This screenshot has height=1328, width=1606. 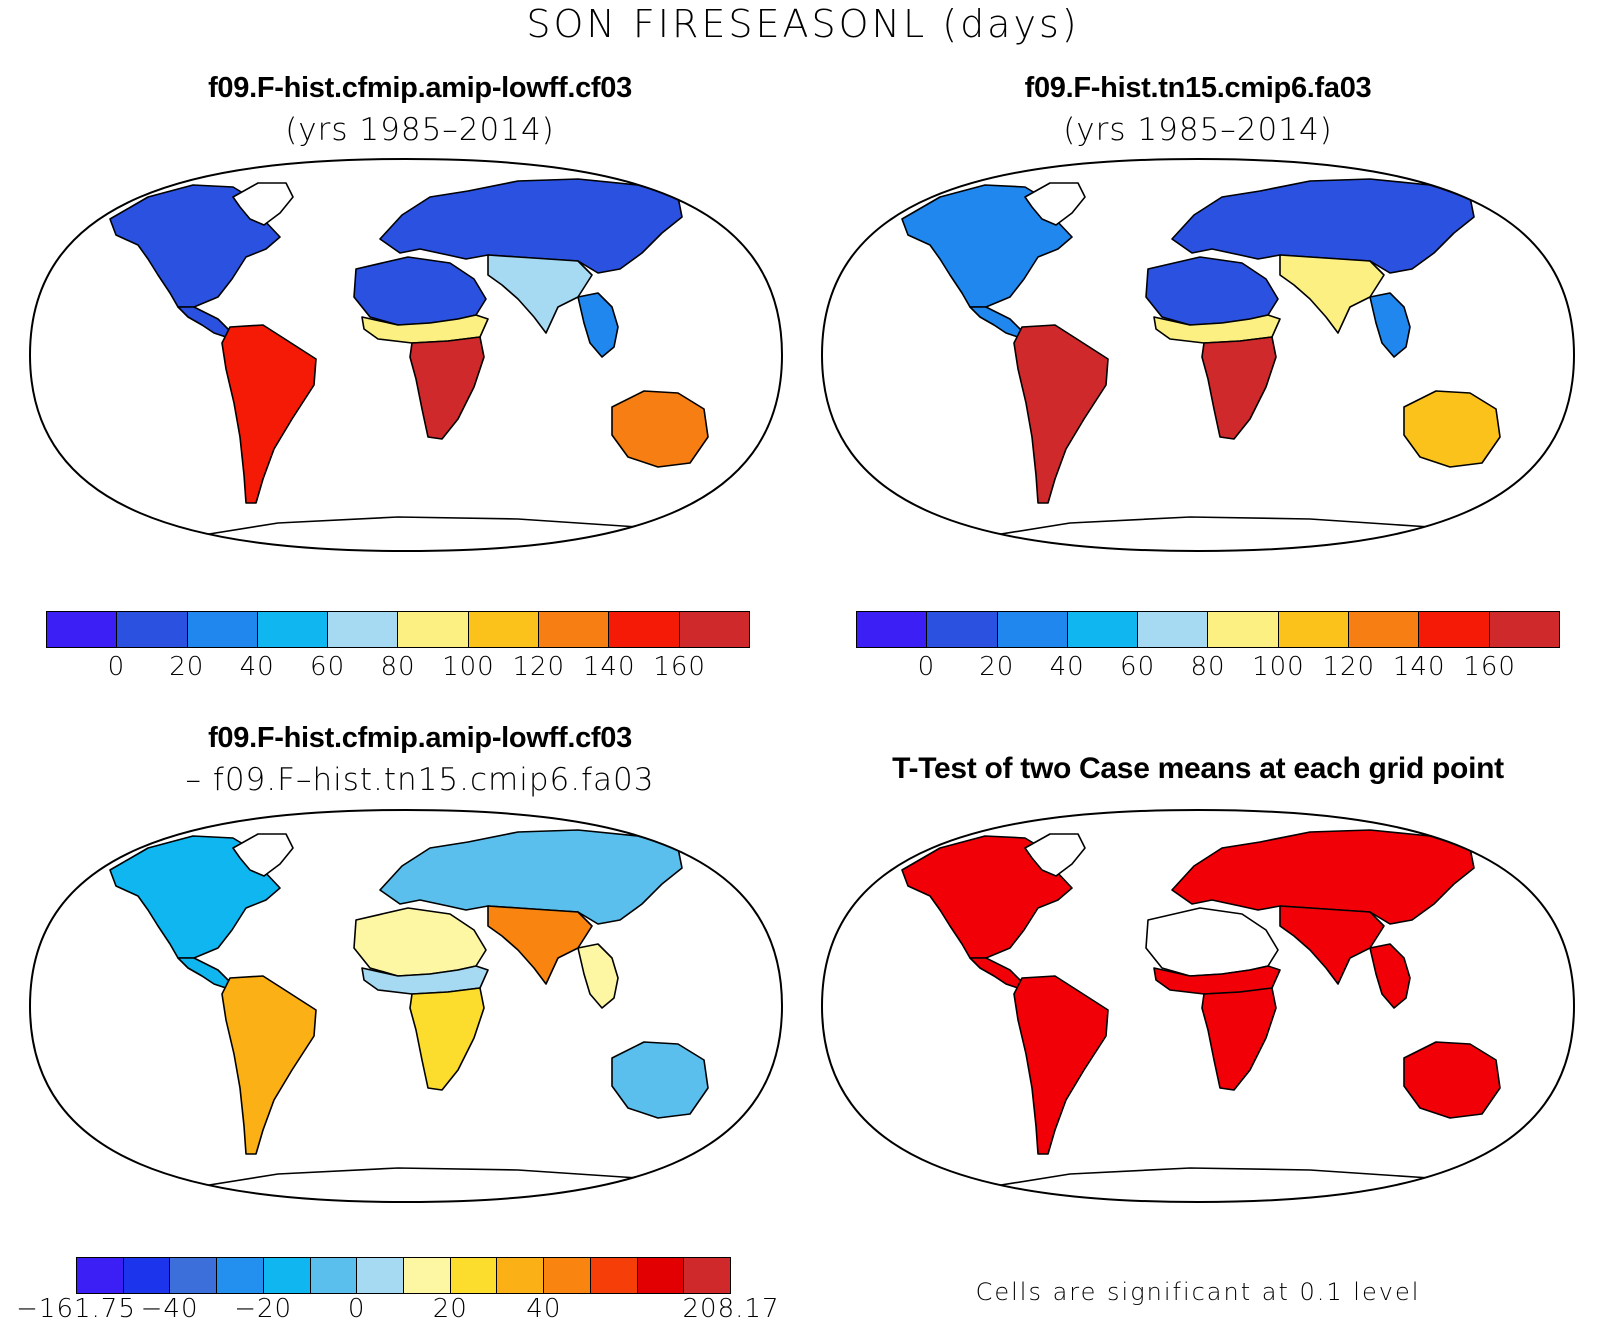 I want to click on panel-1-colorbar, so click(x=398, y=629).